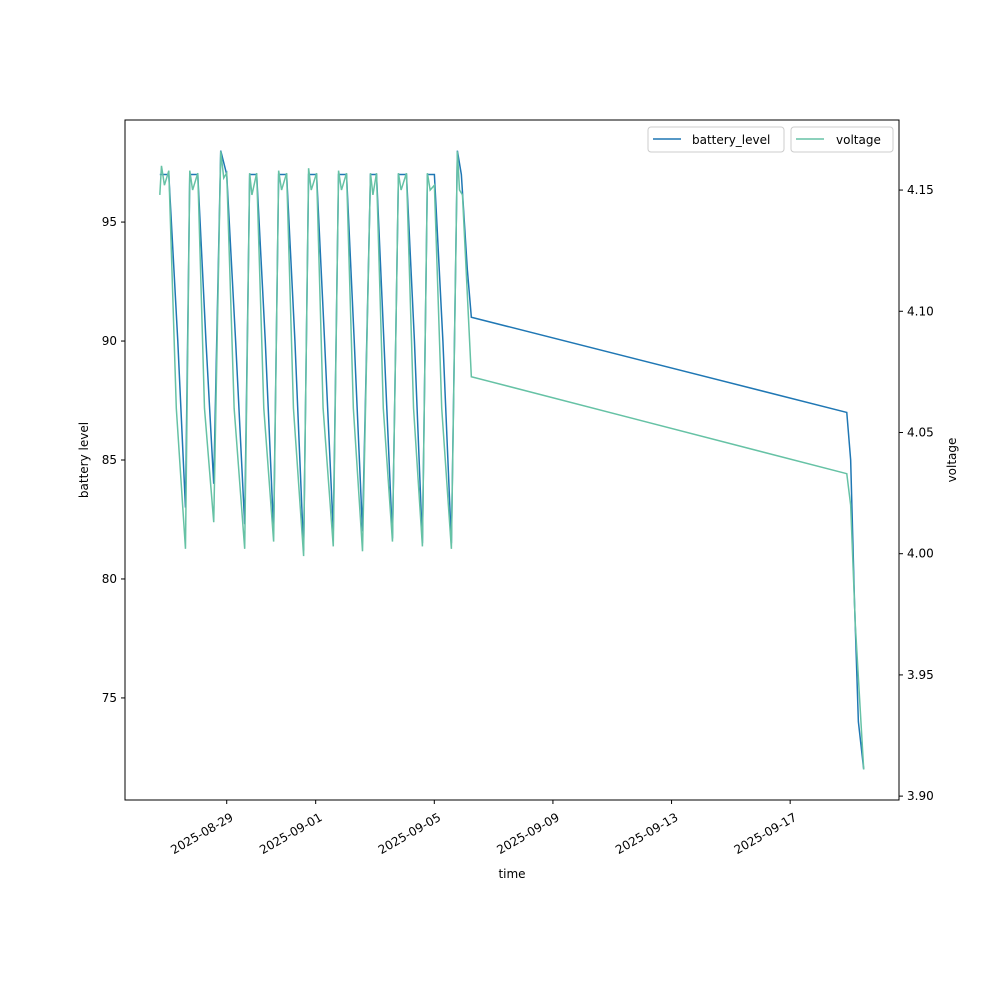 The width and height of the screenshot is (1000, 1004). I want to click on legend-voltage: voltage, so click(842, 139).